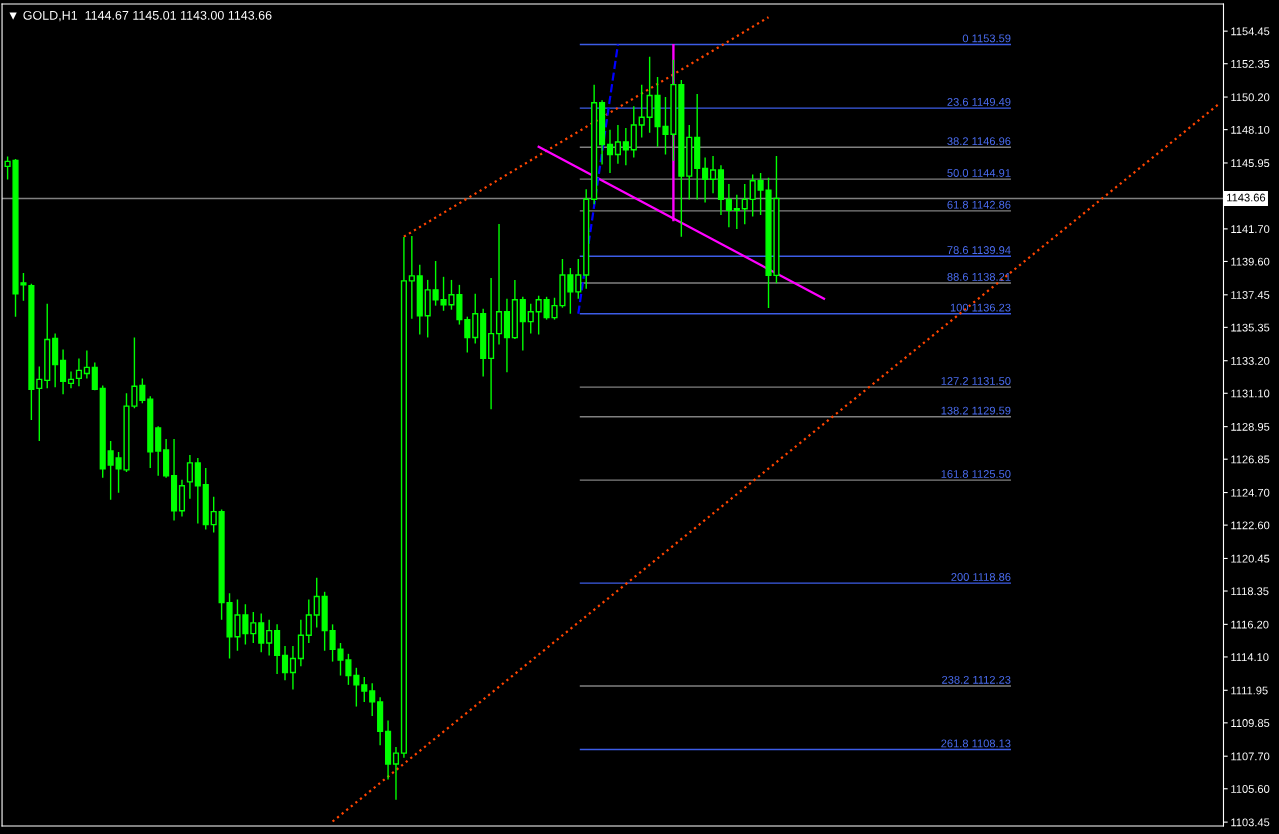 The height and width of the screenshot is (834, 1279). What do you see at coordinates (1250, 97) in the screenshot?
I see `y-tick-label: 1150.20` at bounding box center [1250, 97].